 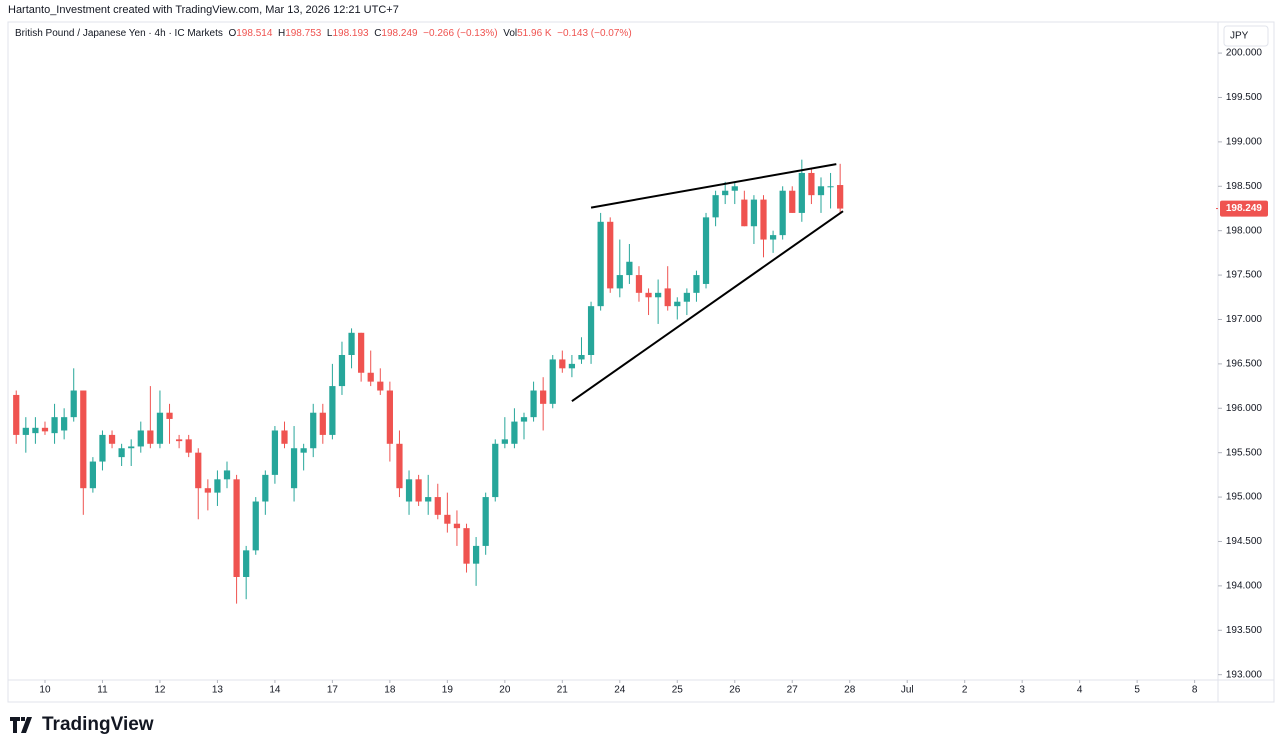 What do you see at coordinates (1080, 690) in the screenshot?
I see `x-tick-label: 4` at bounding box center [1080, 690].